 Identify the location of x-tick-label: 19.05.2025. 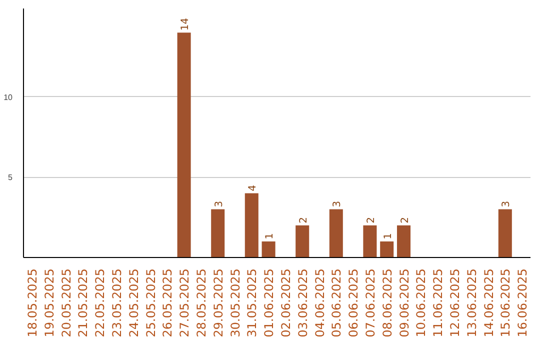
(49, 303).